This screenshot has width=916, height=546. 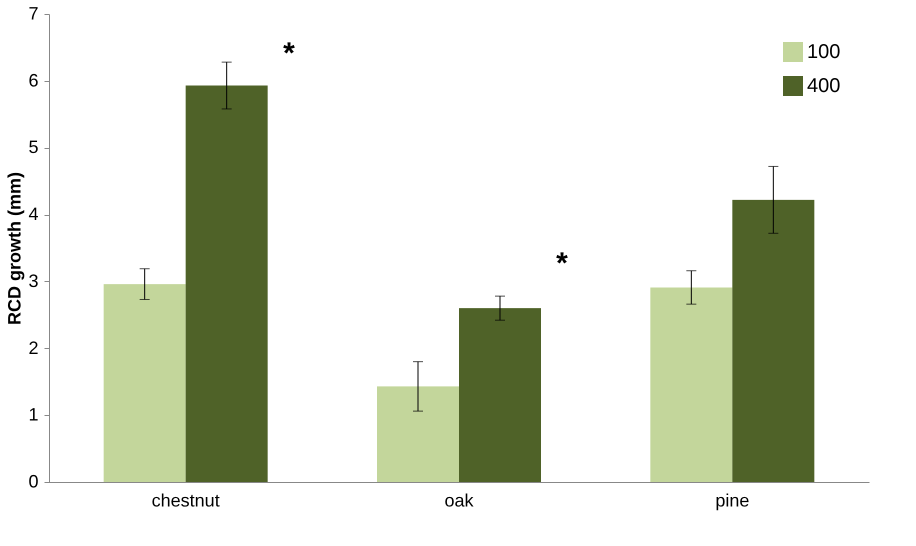 What do you see at coordinates (33, 414) in the screenshot?
I see `y-tick-label: 1` at bounding box center [33, 414].